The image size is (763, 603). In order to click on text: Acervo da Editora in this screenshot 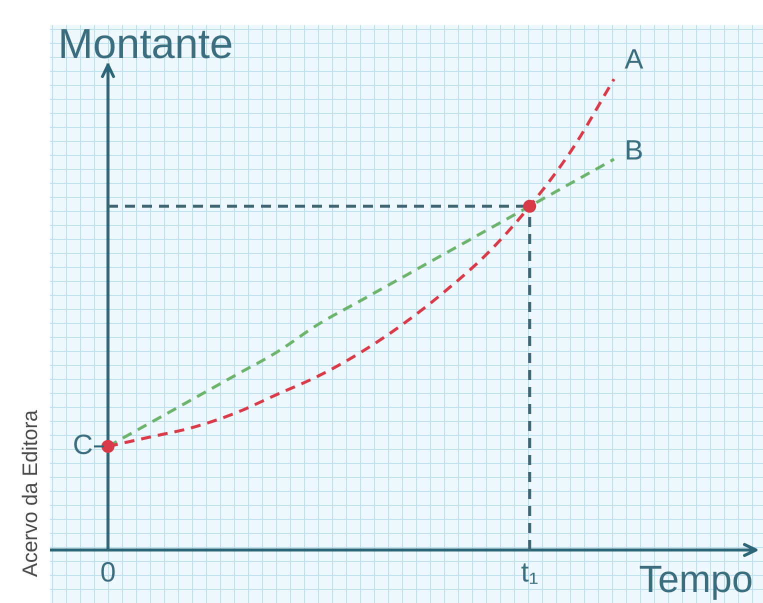, I will do `click(30, 493)`.